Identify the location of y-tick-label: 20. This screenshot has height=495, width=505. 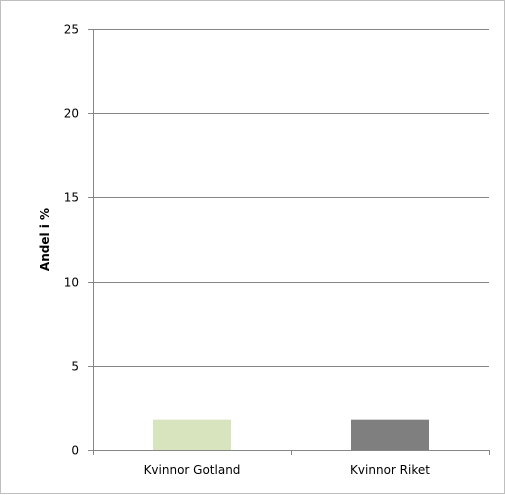
(71, 114).